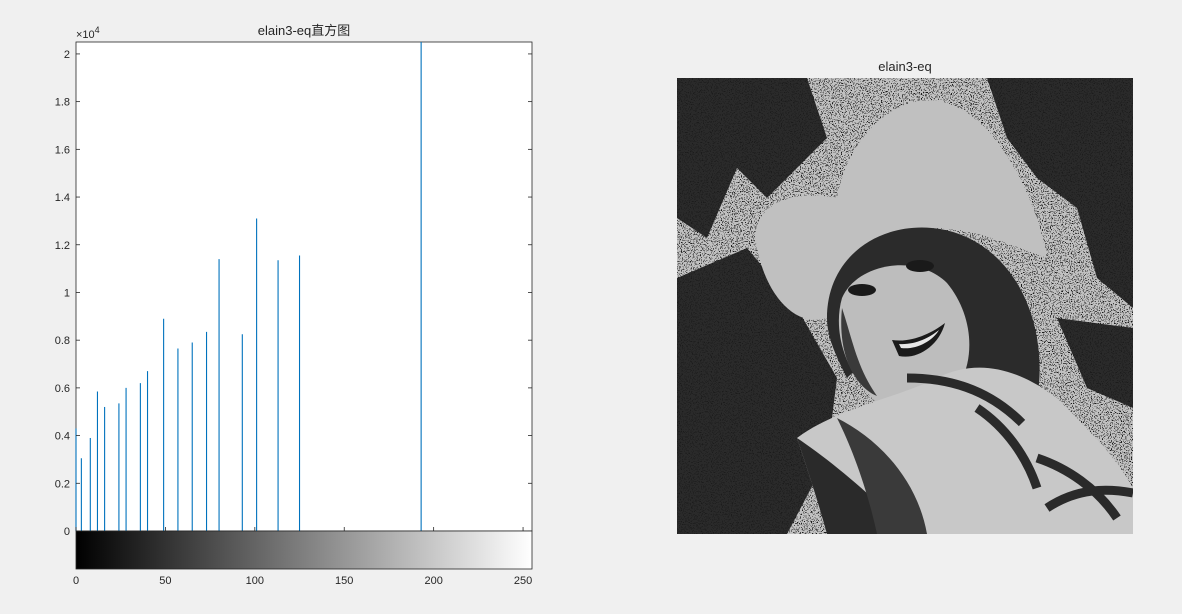 This screenshot has height=614, width=1182. Describe the element at coordinates (62, 198) in the screenshot. I see `y-tick-label: 1.4` at that location.